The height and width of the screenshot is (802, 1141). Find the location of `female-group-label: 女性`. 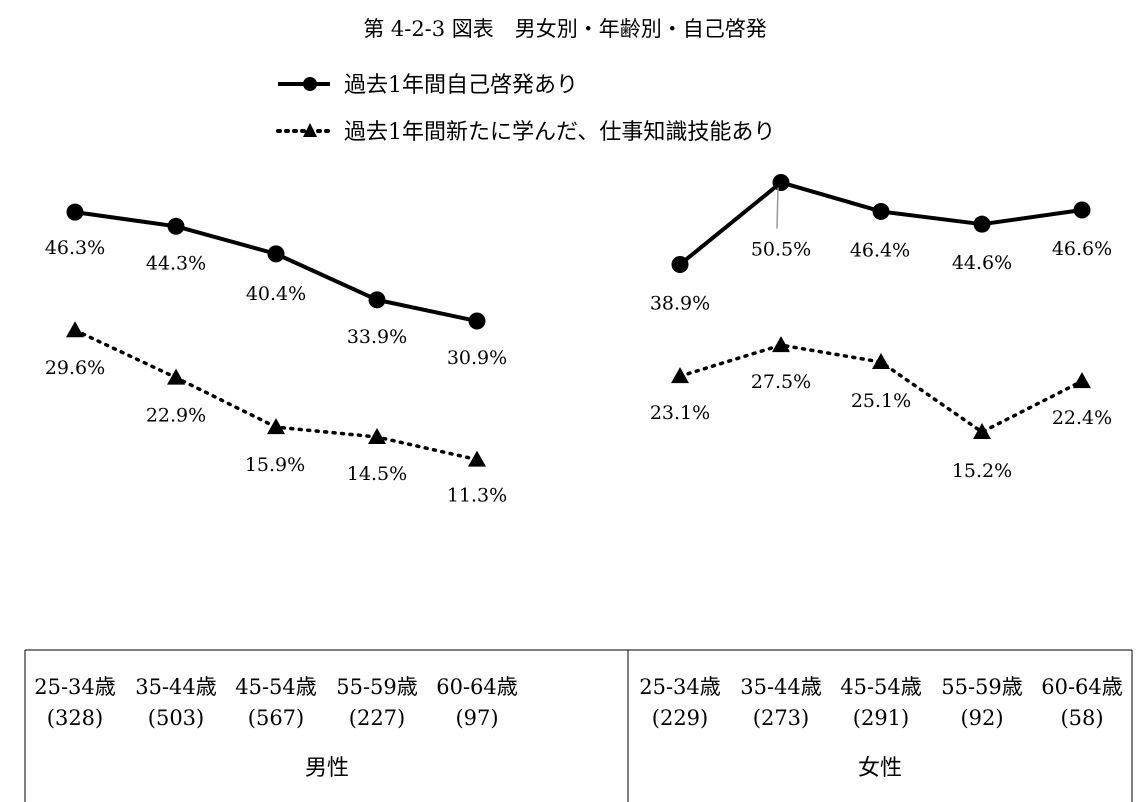

female-group-label: 女性 is located at coordinates (880, 768).